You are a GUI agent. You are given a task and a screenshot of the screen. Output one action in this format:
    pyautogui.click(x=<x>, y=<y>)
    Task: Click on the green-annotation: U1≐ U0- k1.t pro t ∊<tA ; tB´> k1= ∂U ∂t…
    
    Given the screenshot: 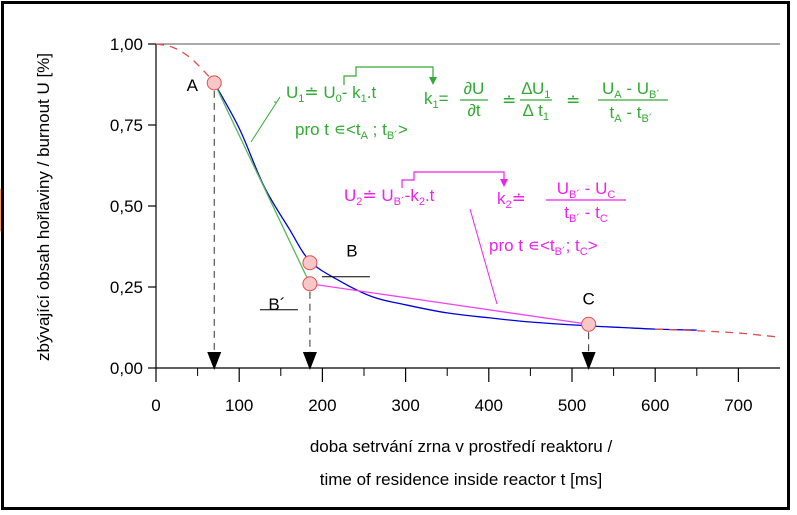 What is the action you would take?
    pyautogui.click(x=471, y=104)
    